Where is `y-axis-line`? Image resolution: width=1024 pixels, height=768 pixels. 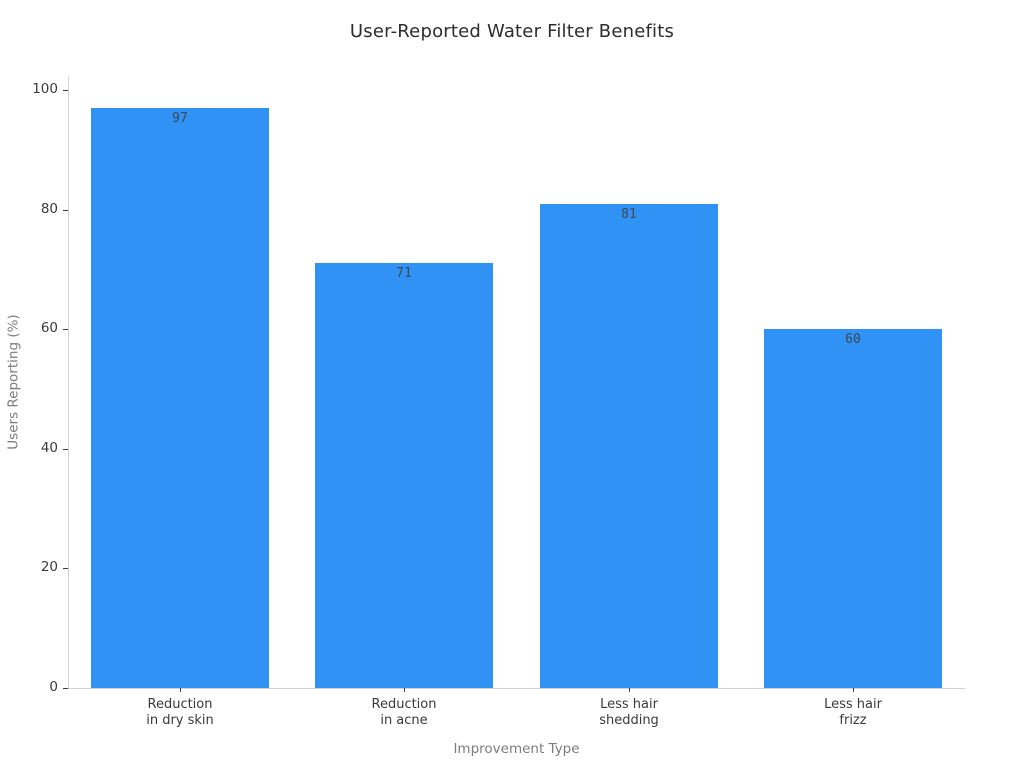 y-axis-line is located at coordinates (68, 382).